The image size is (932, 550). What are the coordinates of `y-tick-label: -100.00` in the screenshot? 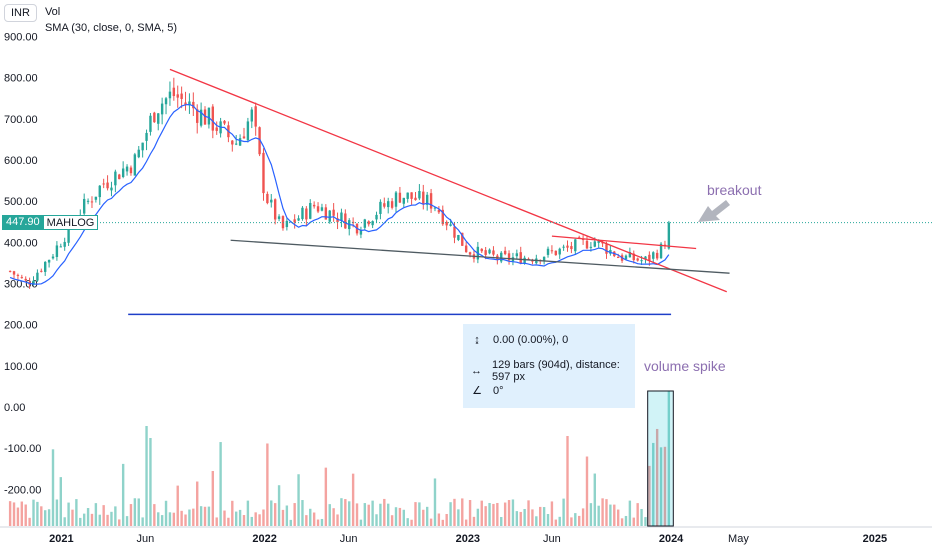 It's located at (22, 449).